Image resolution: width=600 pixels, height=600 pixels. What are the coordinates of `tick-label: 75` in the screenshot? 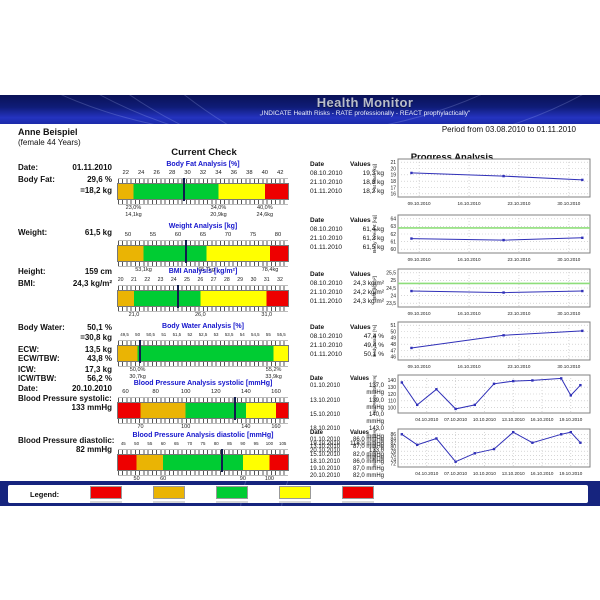 It's located at (253, 235).